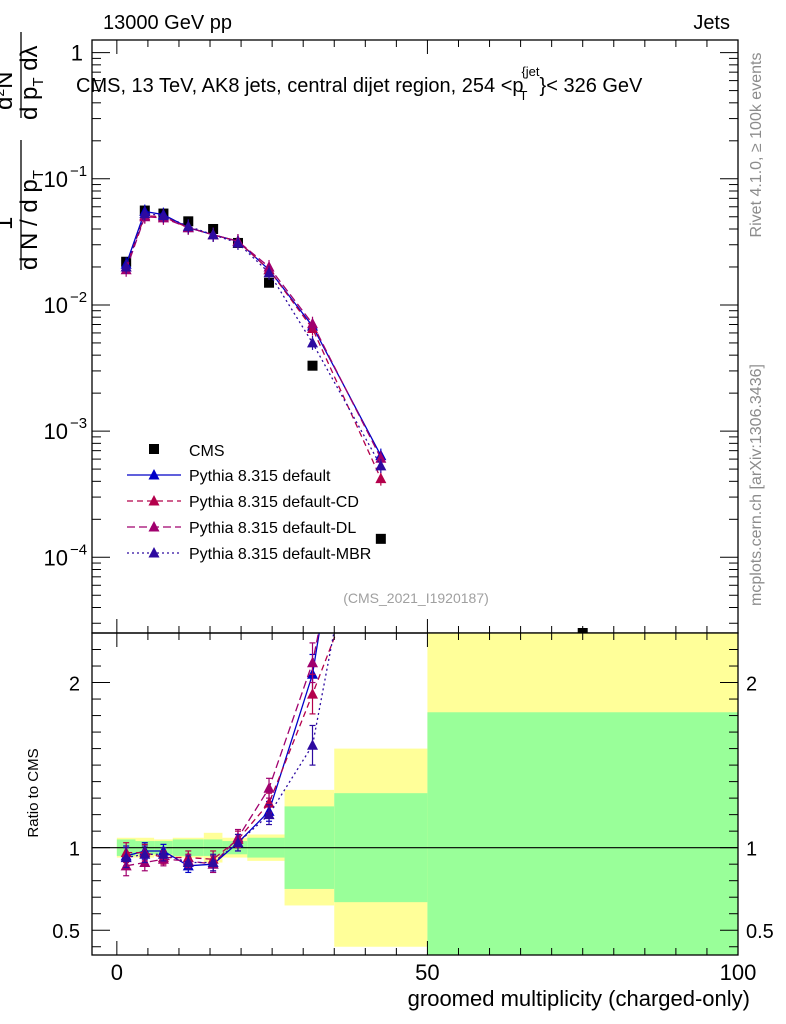  I want to click on legend-item-cms: CMS, so click(187, 451).